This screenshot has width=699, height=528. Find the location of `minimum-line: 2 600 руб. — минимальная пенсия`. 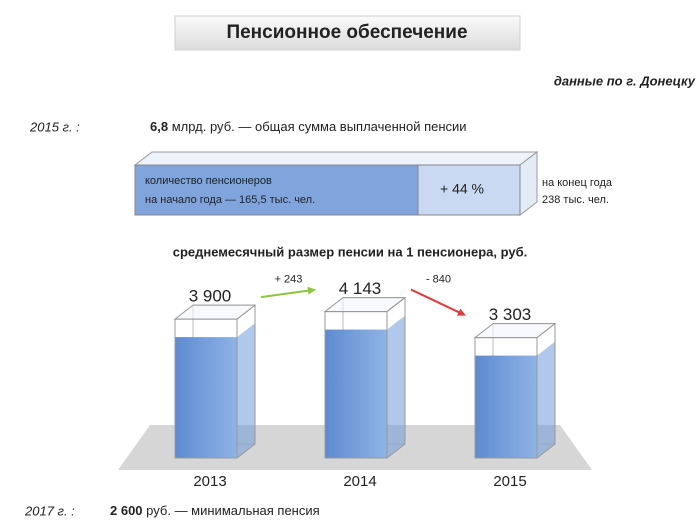

minimum-line: 2 600 руб. — минимальная пенсия is located at coordinates (215, 510).